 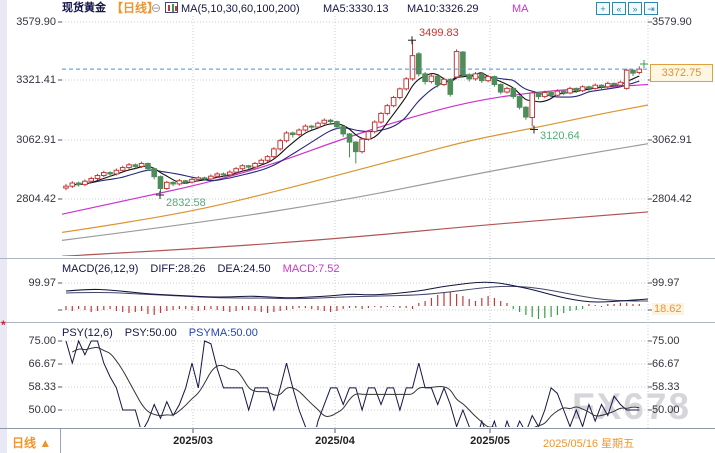 What do you see at coordinates (150, 333) in the screenshot?
I see `psy-value: PSY:50.00` at bounding box center [150, 333].